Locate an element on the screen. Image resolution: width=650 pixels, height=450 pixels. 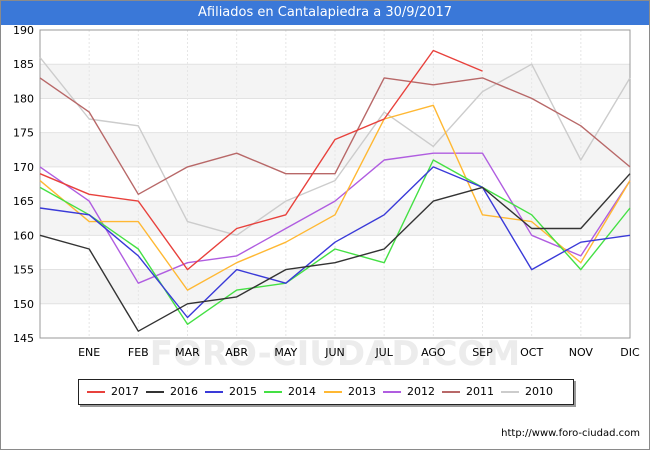
chart-legend: 2017 2016 2015 2014 2013 2012 2011 2010 is located at coordinates (326, 392).